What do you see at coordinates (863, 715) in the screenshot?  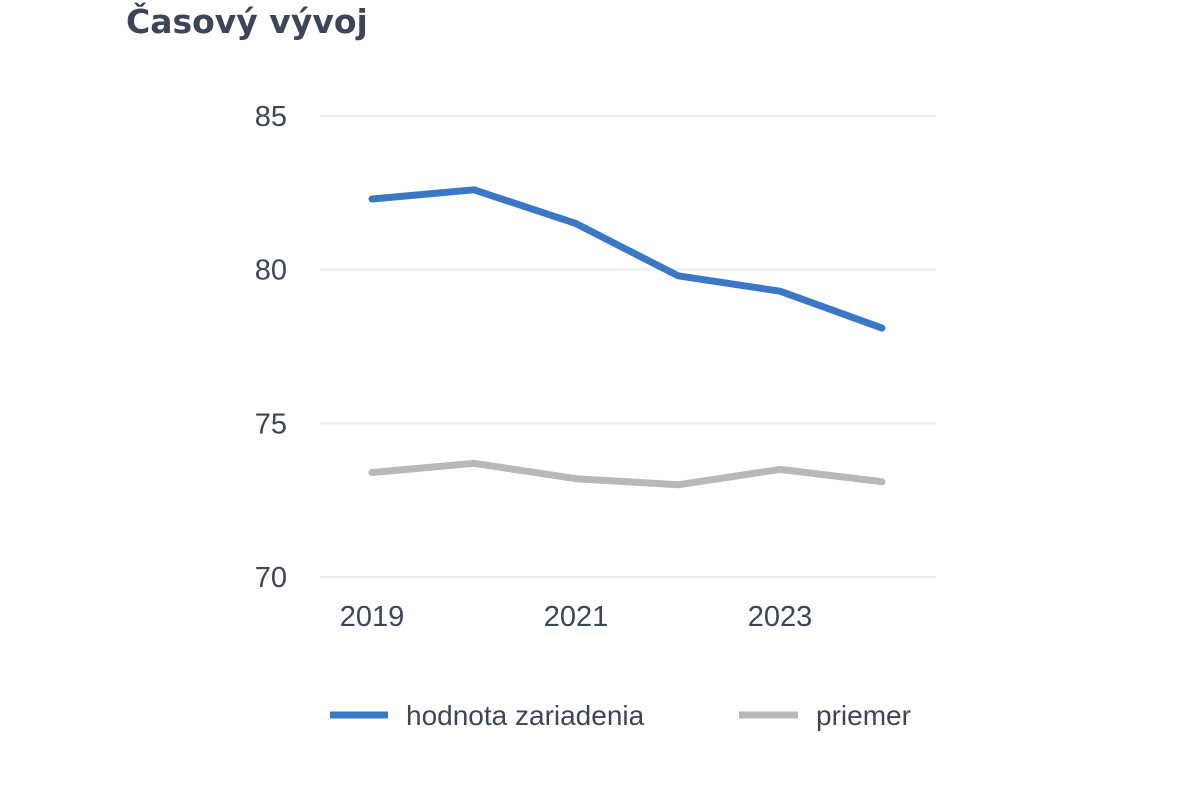 I see `legend-label-priemer: priemer` at bounding box center [863, 715].